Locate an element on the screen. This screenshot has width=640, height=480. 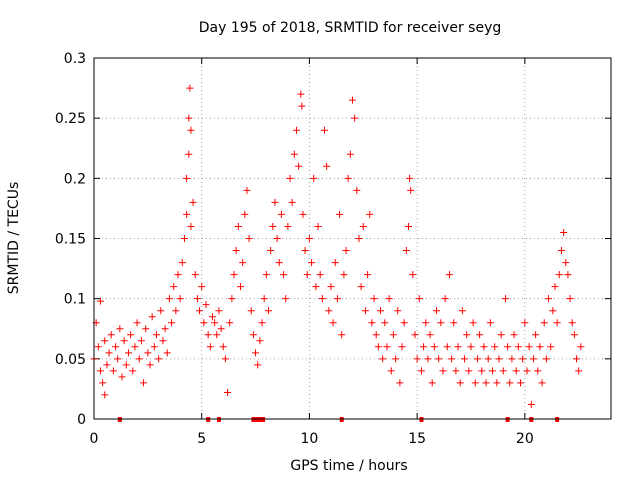
x-tick-label: 15 is located at coordinates (417, 439).